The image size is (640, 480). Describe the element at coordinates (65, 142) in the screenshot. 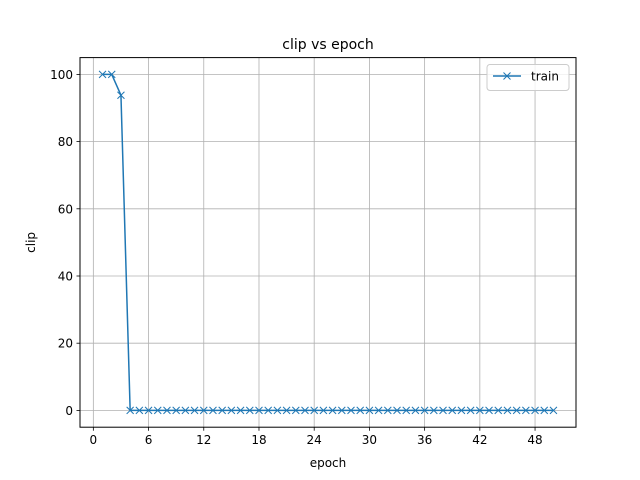

I see `y-tick-label: 80` at that location.